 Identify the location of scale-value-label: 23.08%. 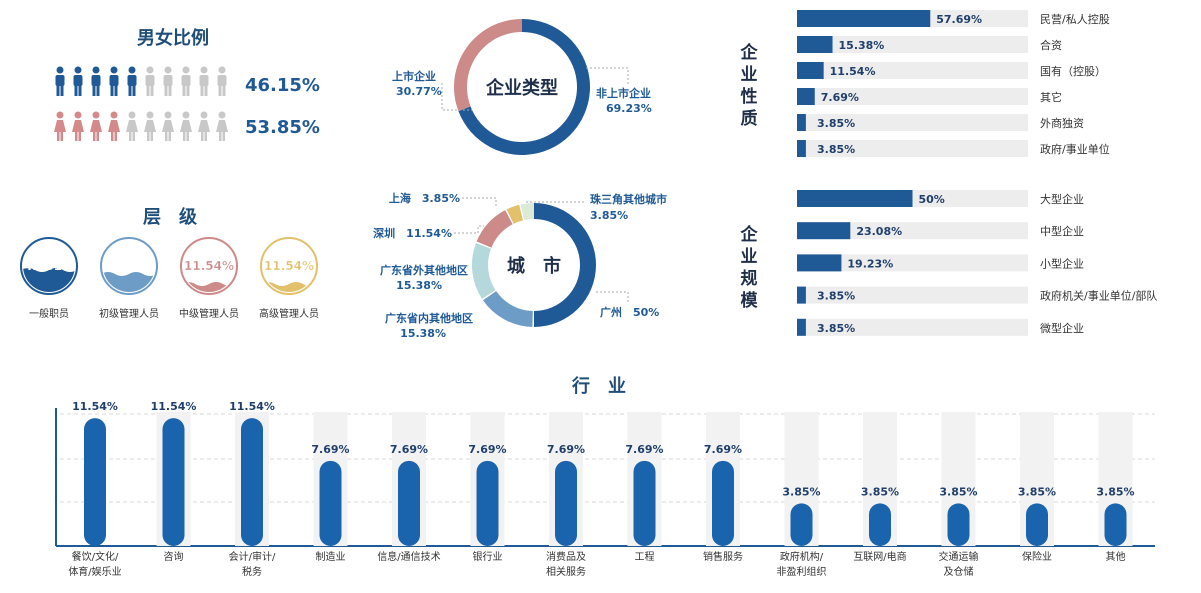
(879, 231).